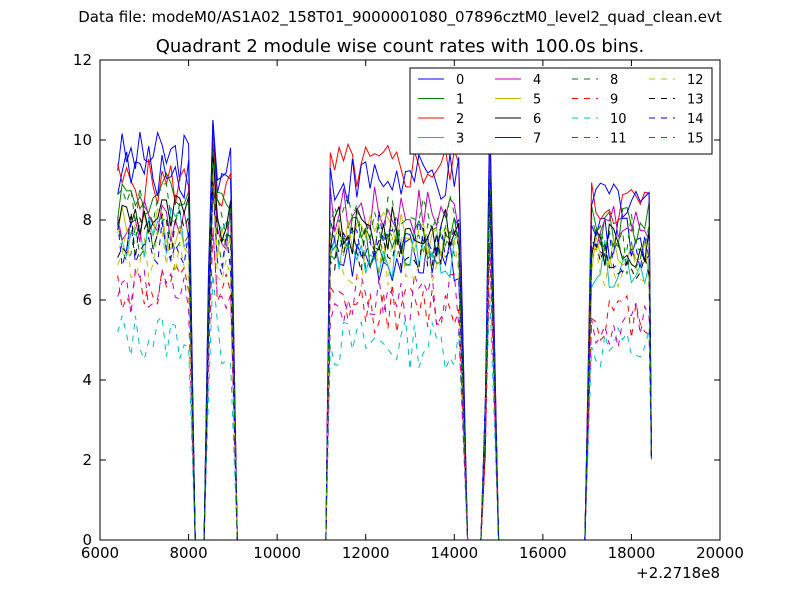 The image size is (800, 600). What do you see at coordinates (614, 100) in the screenshot?
I see `legend-label-9: 9` at bounding box center [614, 100].